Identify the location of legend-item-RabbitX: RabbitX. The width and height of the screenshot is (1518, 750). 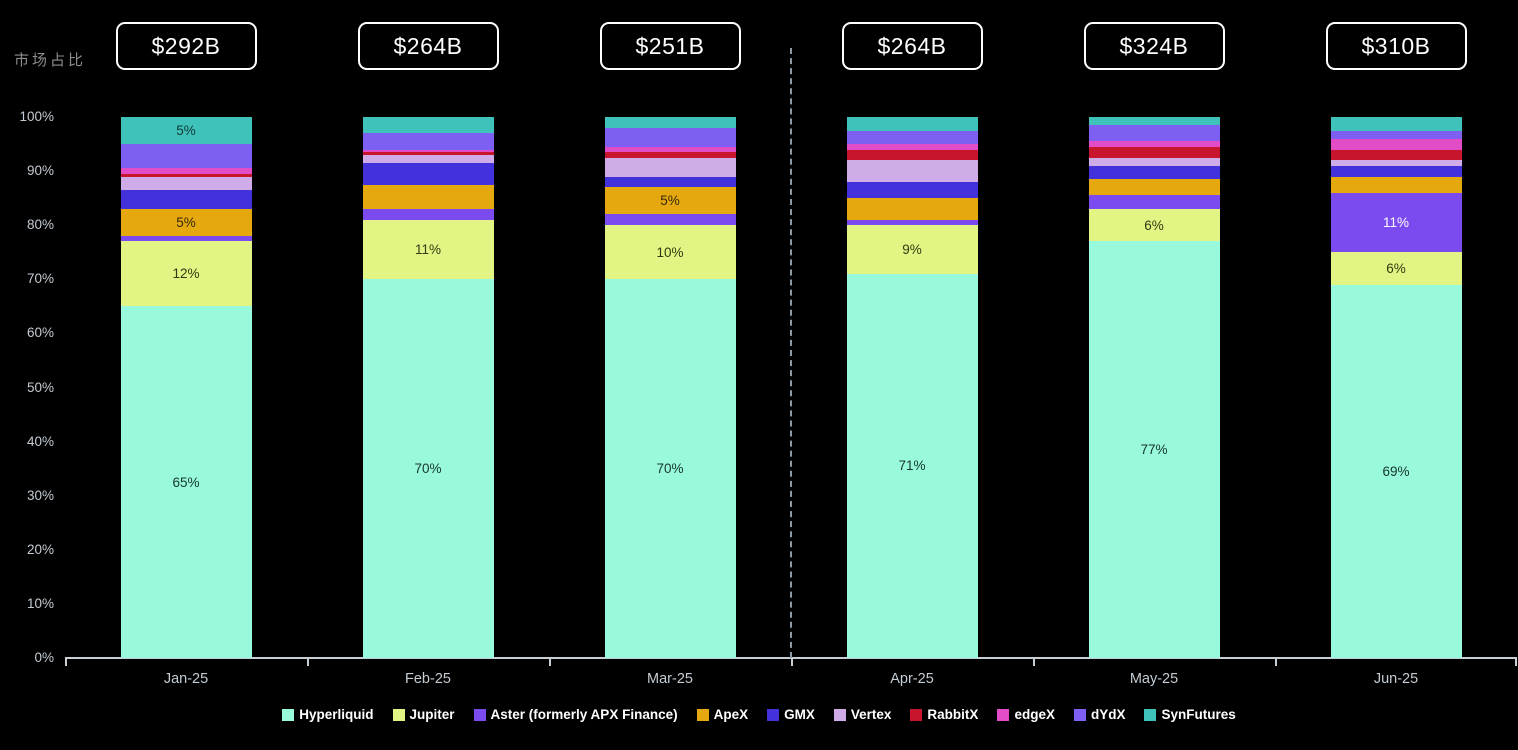
(944, 714).